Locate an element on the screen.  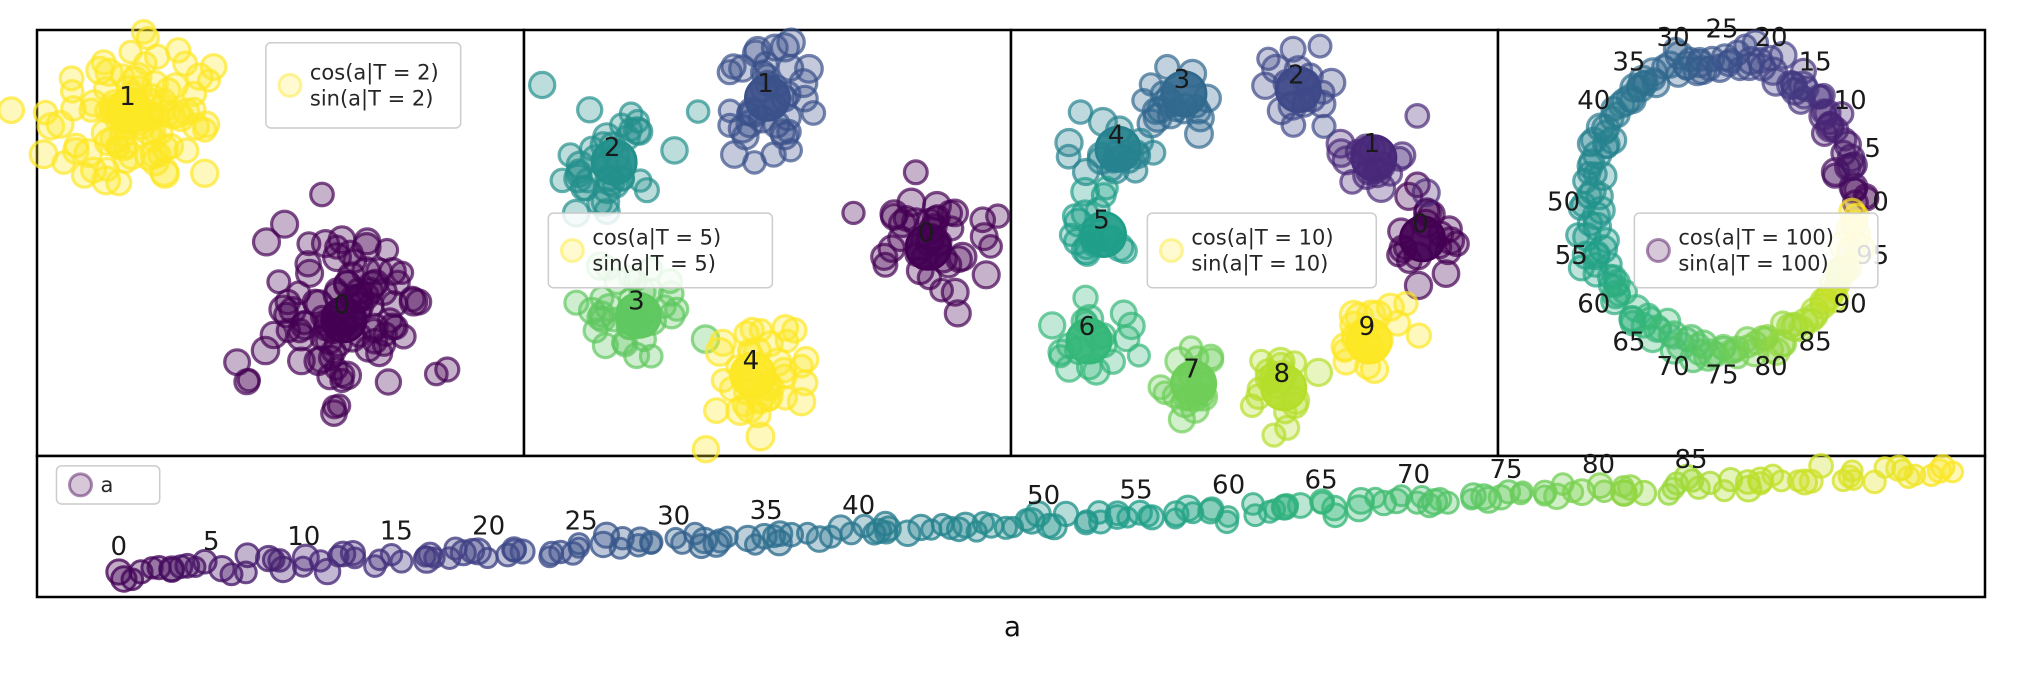
ring-point-label: 90 is located at coordinates (1850, 304).